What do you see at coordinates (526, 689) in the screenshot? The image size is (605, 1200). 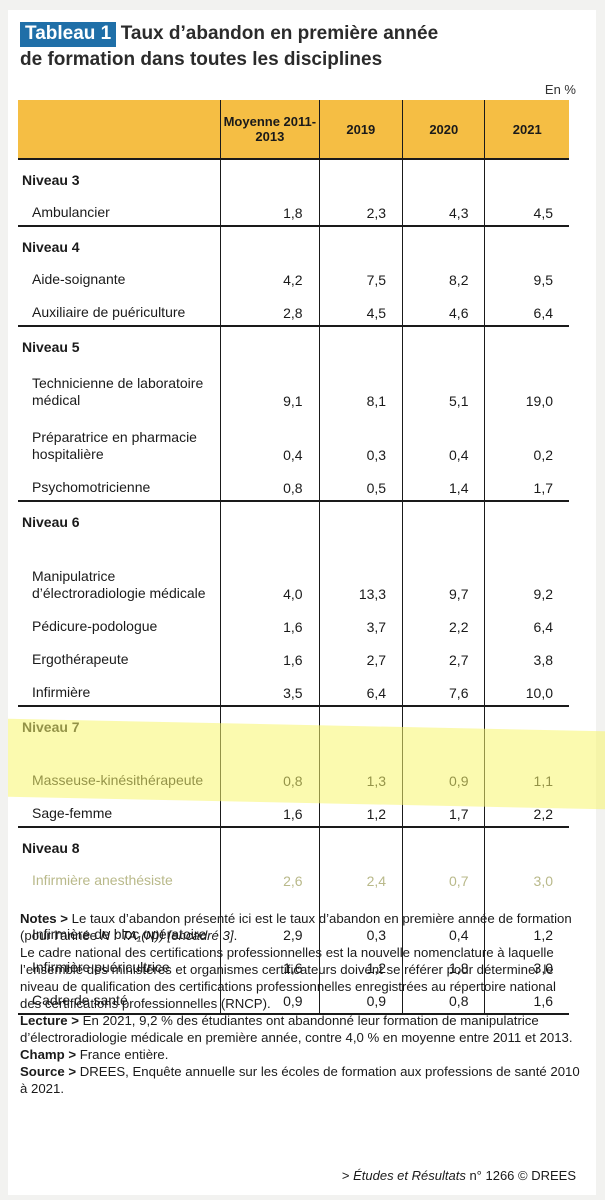 I see `value-cell: 10,0` at bounding box center [526, 689].